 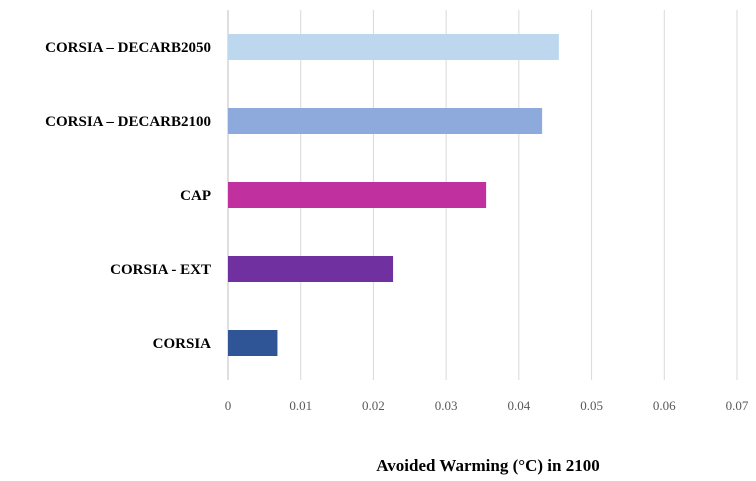 I want to click on x-tick-label: 0.07, so click(x=737, y=405).